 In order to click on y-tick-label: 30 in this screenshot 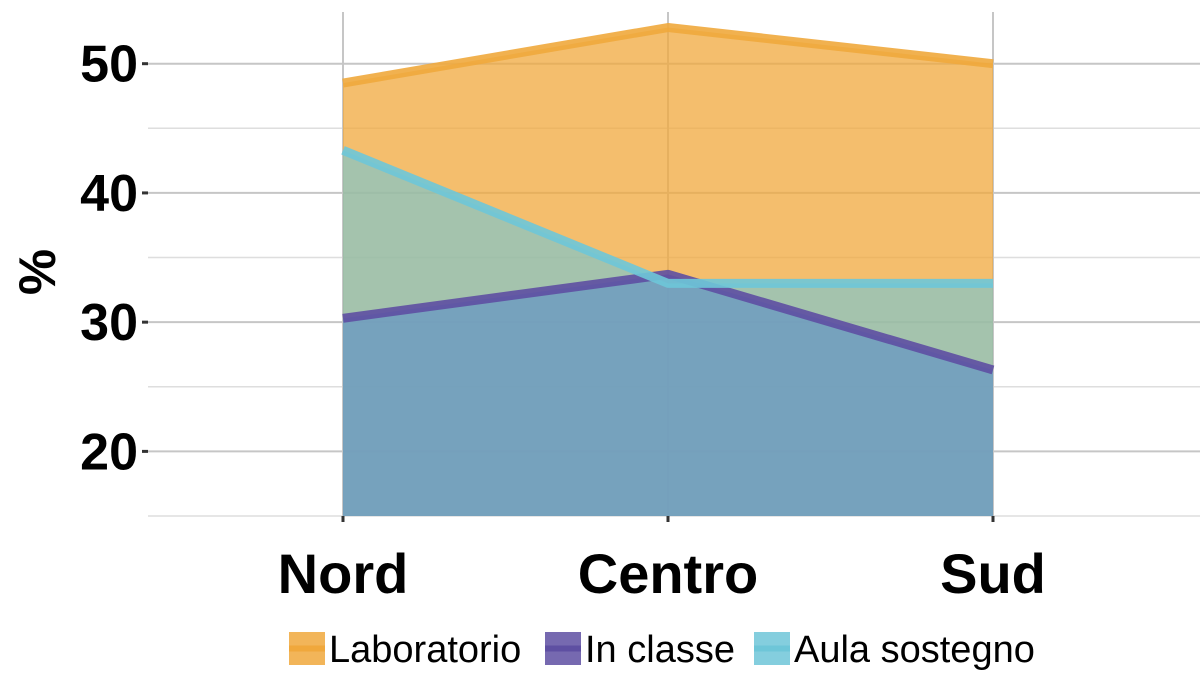, I will do `click(109, 323)`.